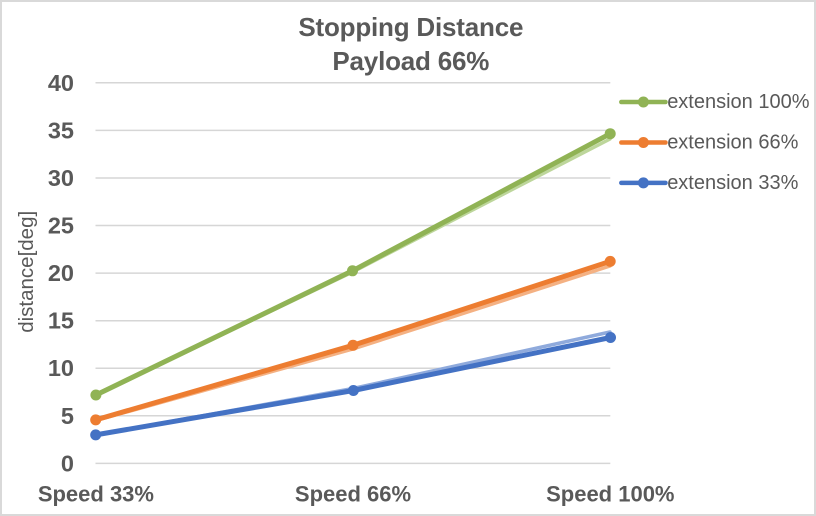 Image resolution: width=816 pixels, height=516 pixels. Describe the element at coordinates (61, 83) in the screenshot. I see `svg-text: 40` at that location.